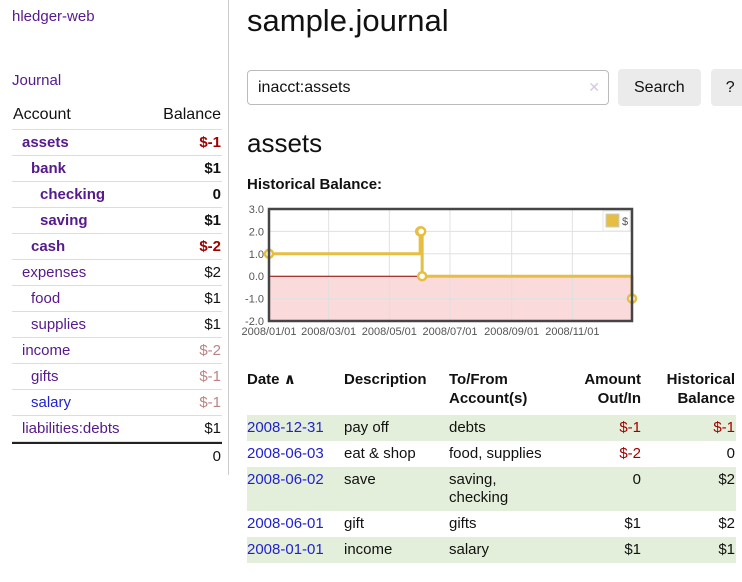  Describe the element at coordinates (366, 427) in the screenshot. I see `register-description: pay off` at that location.